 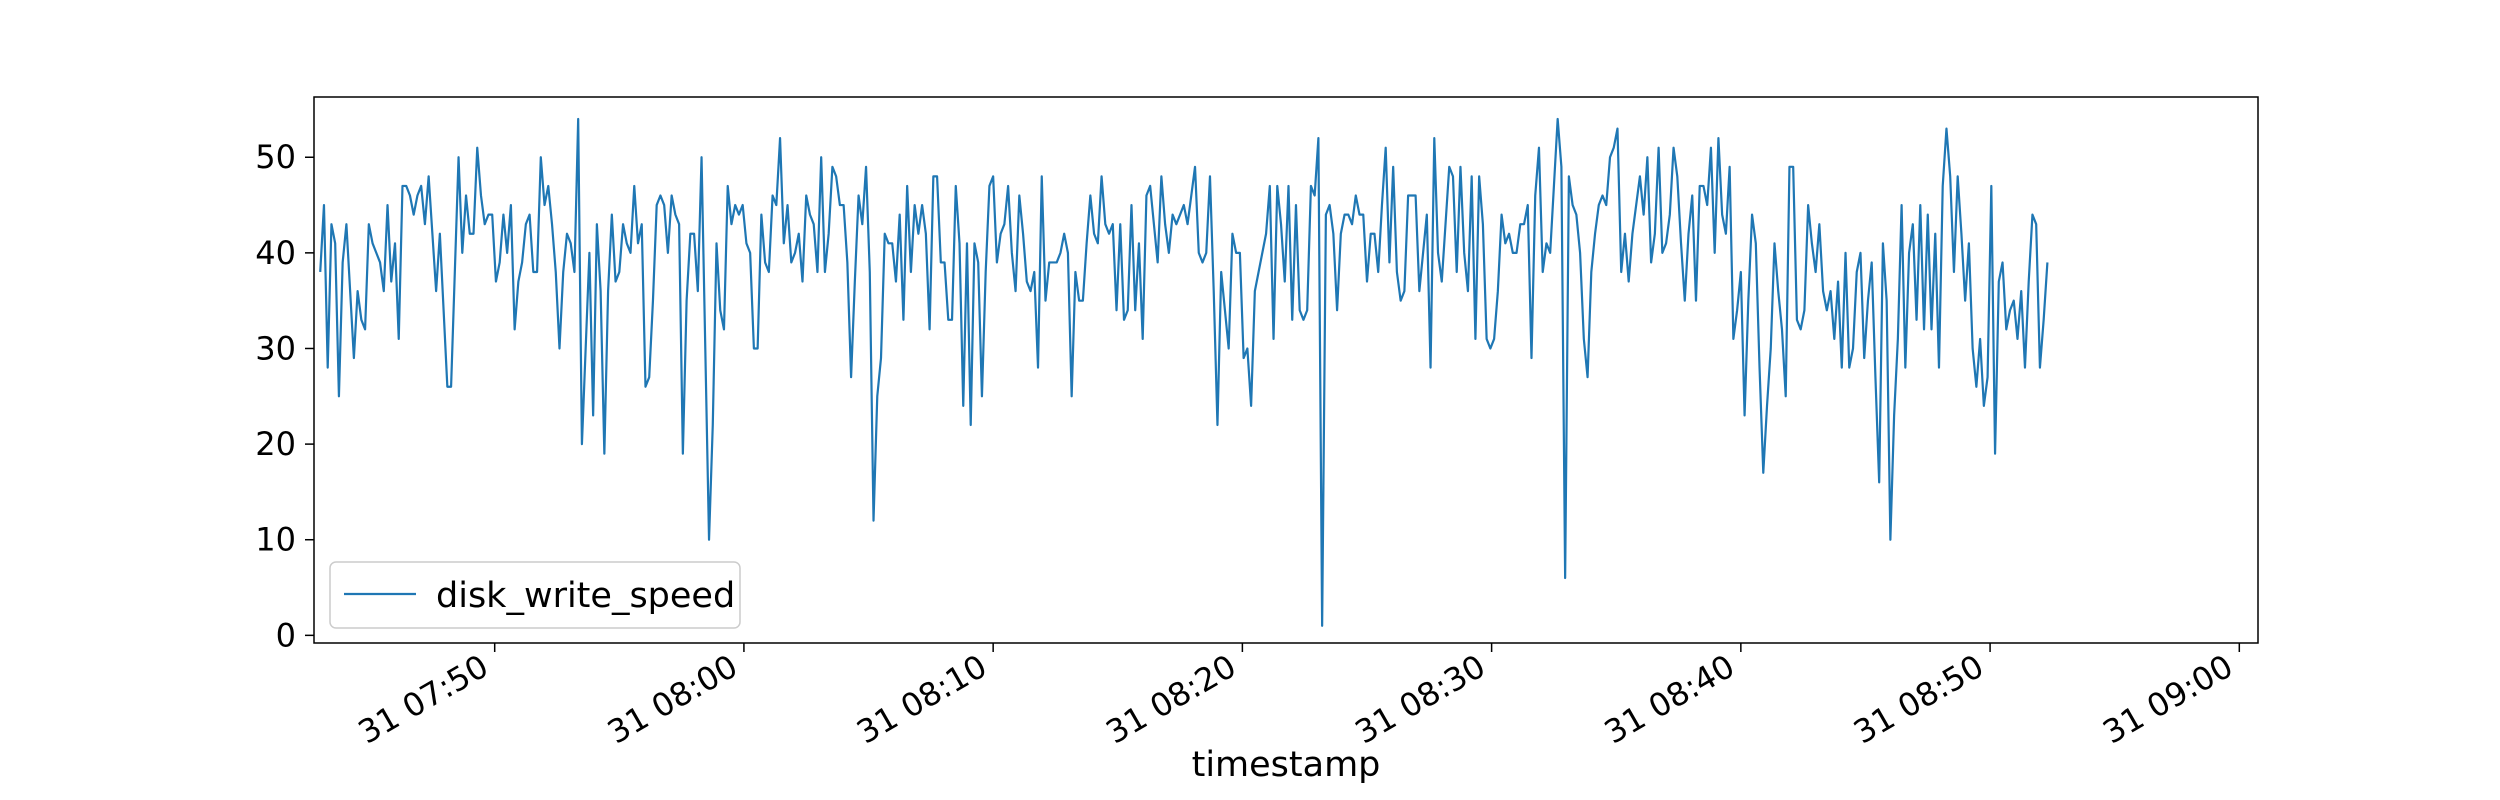 What do you see at coordinates (1286, 765) in the screenshot?
I see `x-axis-label: timestamp` at bounding box center [1286, 765].